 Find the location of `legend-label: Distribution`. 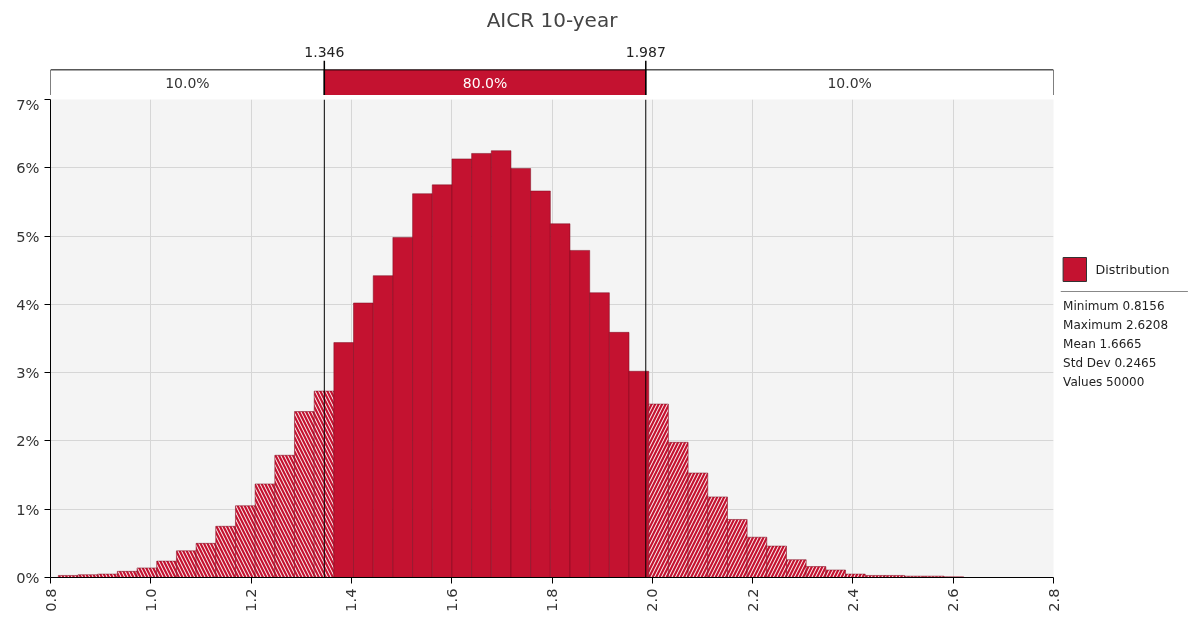

legend-label: Distribution is located at coordinates (1132, 269).